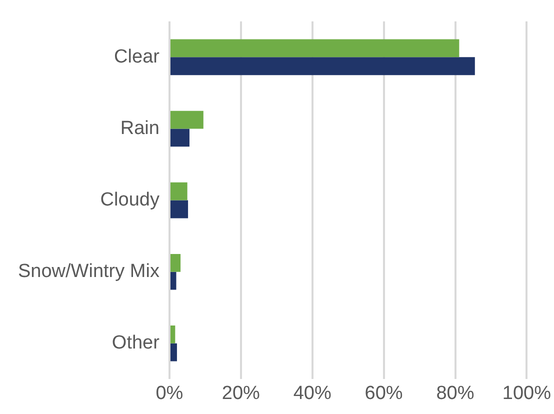 The image size is (554, 414). What do you see at coordinates (136, 343) in the screenshot?
I see `y-tick-label: Other` at bounding box center [136, 343].